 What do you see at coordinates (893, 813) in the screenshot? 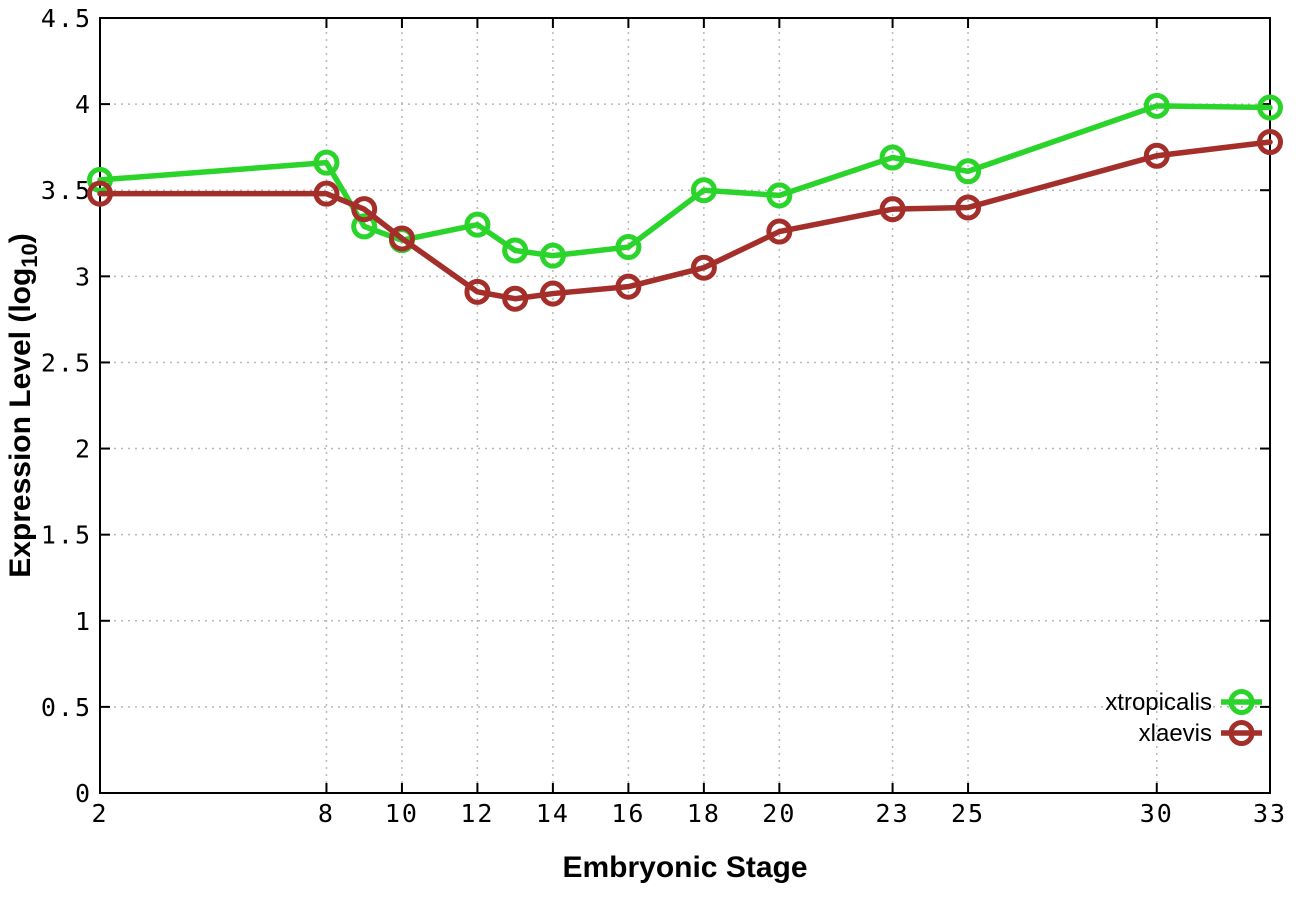
I see `x-tick-label-23: 23` at bounding box center [893, 813].